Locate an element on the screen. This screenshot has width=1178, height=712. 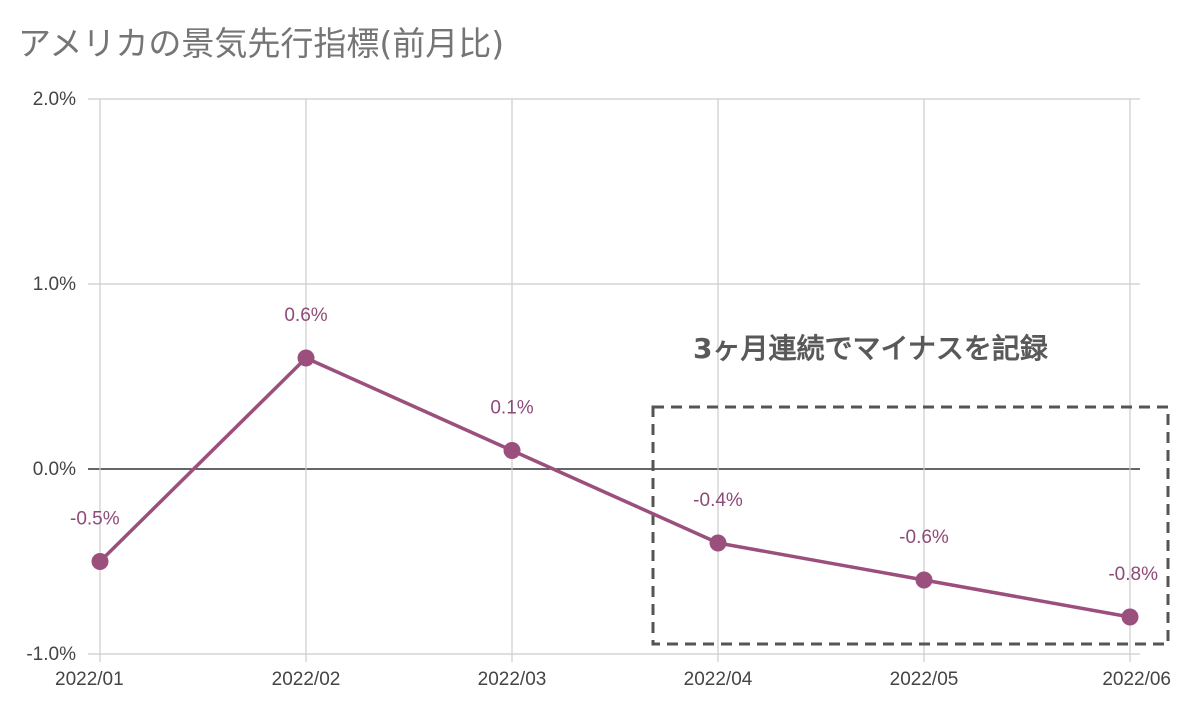
chart-title: アメリカの景気先行指標(前月比) is located at coordinates (261, 43).